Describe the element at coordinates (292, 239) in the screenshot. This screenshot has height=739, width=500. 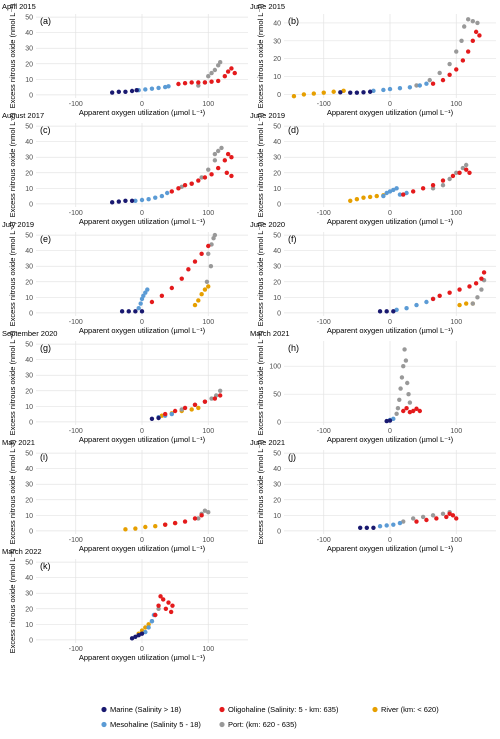
I see `panel-letter: (f)` at that location.